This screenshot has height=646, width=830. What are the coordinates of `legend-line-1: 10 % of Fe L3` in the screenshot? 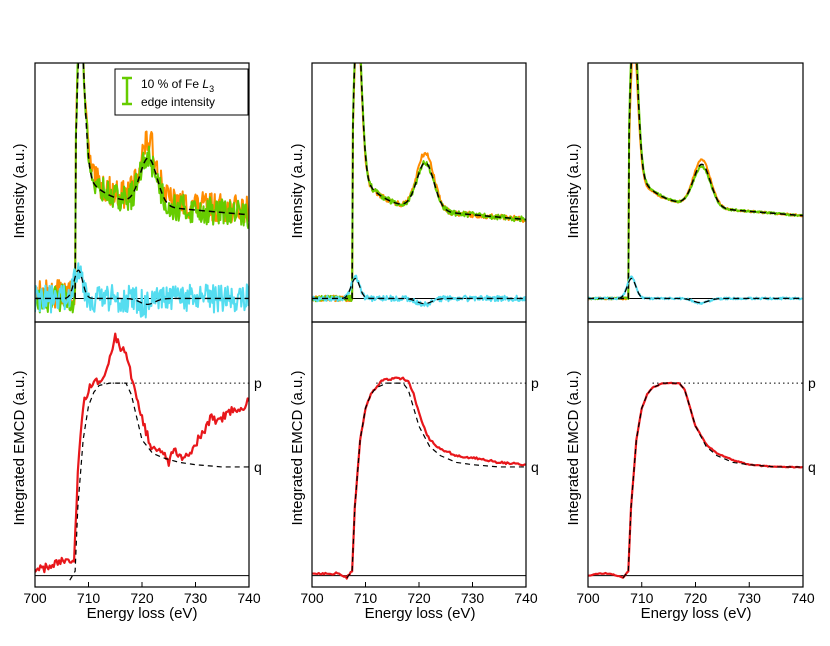 It's located at (177, 85).